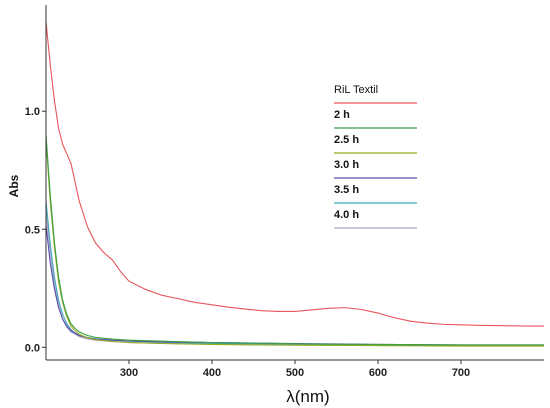 The image size is (550, 408). What do you see at coordinates (32, 348) in the screenshot?
I see `y-tick-label: 0.0` at bounding box center [32, 348].